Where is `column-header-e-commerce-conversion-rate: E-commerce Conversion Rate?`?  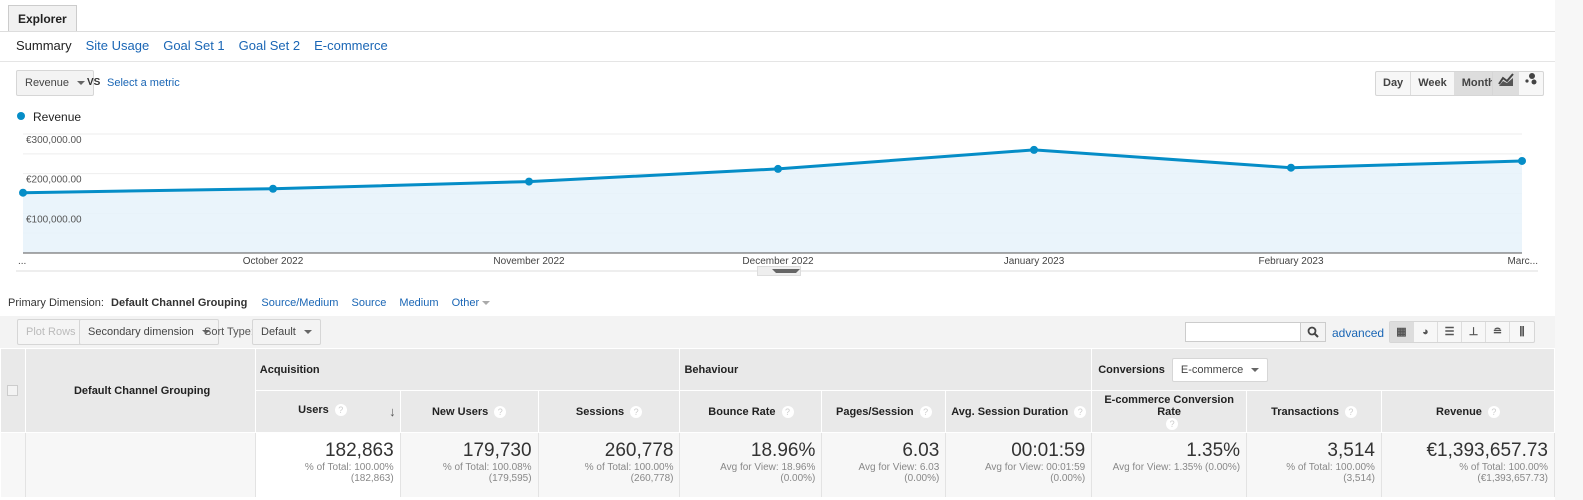
column-header-e-commerce-conversion-rate: E-commerce Conversion Rate? is located at coordinates (1169, 411).